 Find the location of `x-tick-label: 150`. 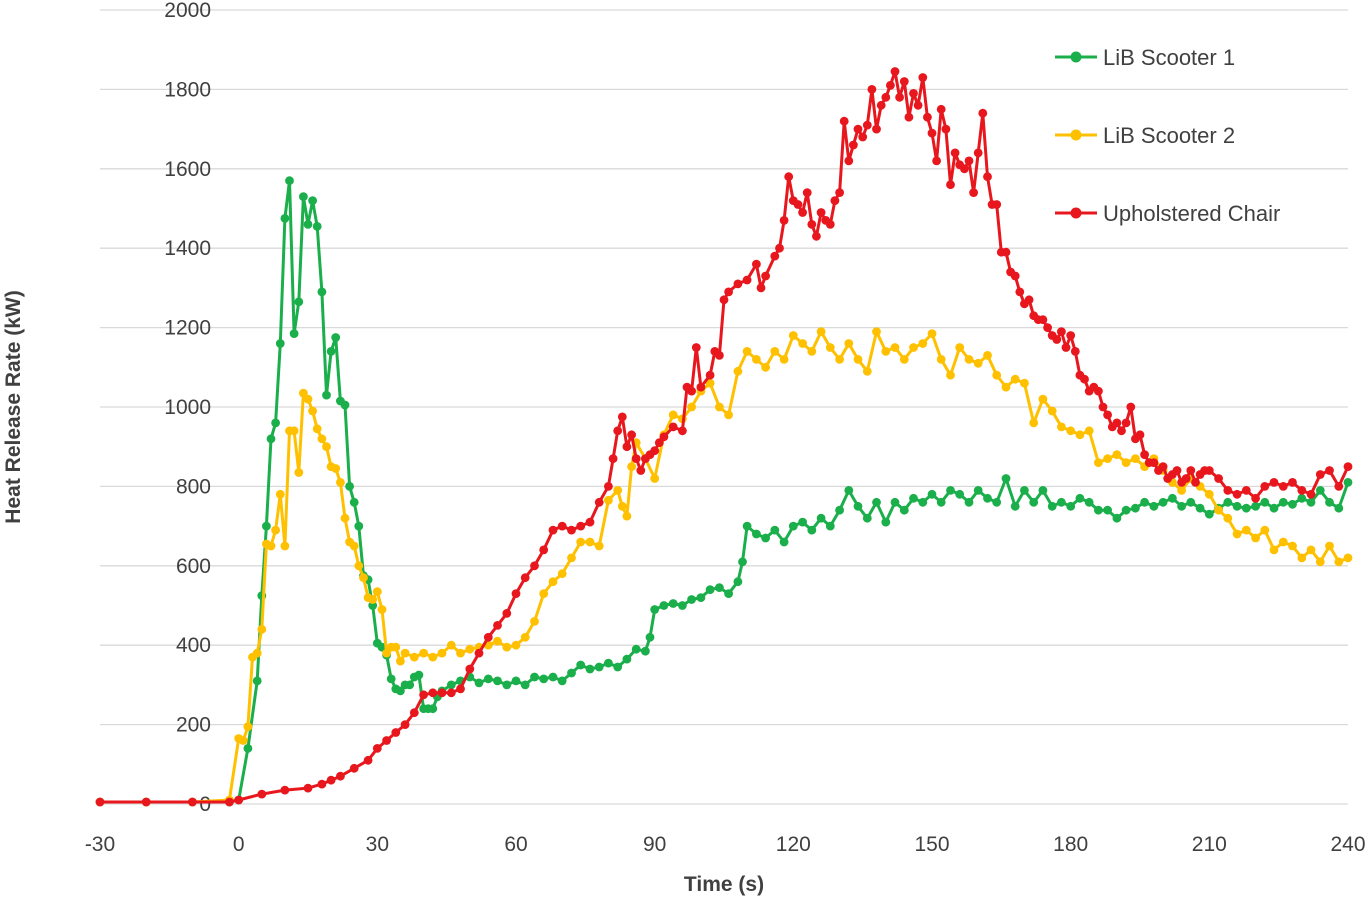

x-tick-label: 150 is located at coordinates (931, 844).